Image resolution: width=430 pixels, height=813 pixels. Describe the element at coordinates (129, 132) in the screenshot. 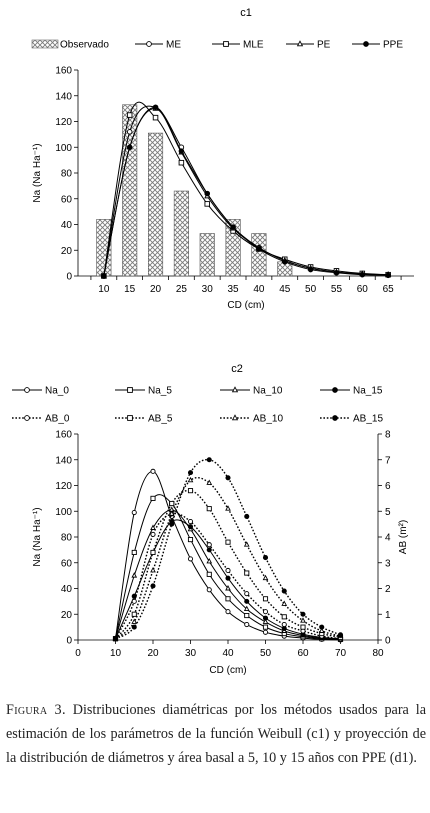

I see `point-me` at that location.